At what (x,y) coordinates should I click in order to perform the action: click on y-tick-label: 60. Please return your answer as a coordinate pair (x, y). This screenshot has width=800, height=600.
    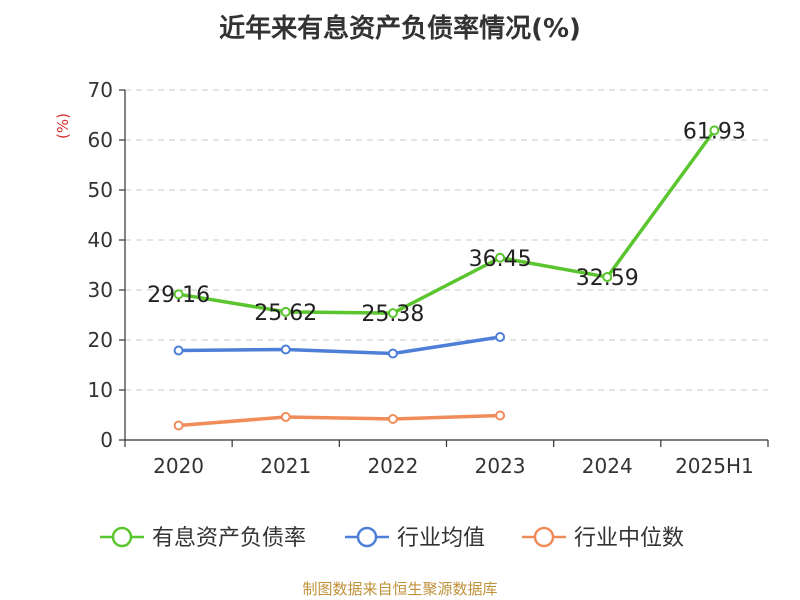
    Looking at the image, I should click on (100, 140).